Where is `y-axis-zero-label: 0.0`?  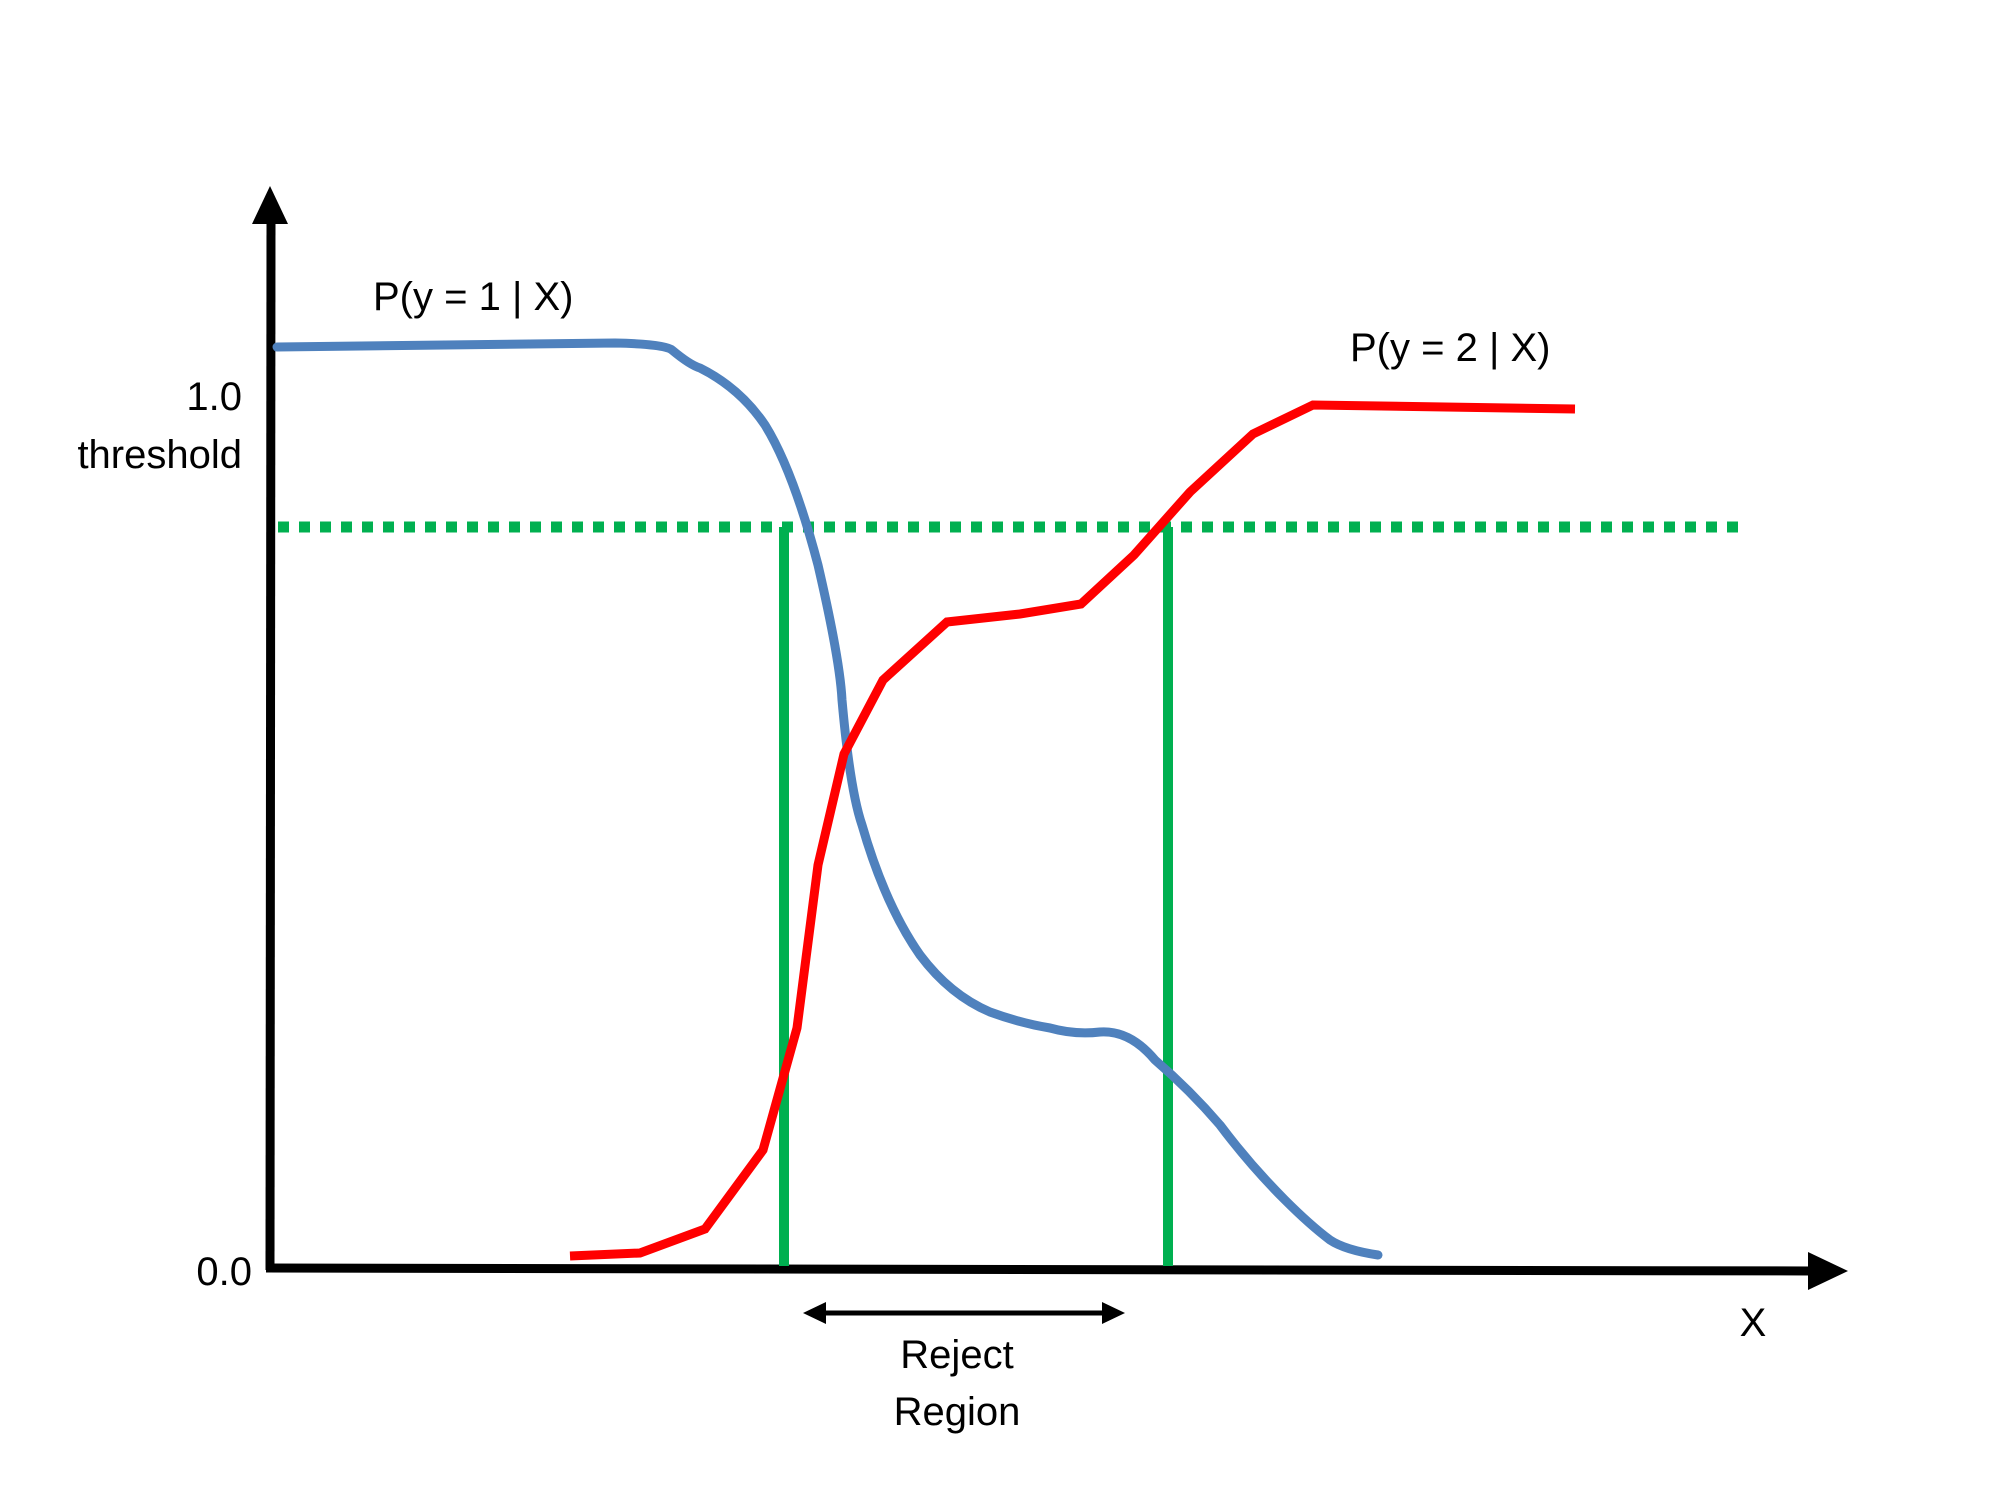
y-axis-zero-label: 0.0 is located at coordinates (224, 1272).